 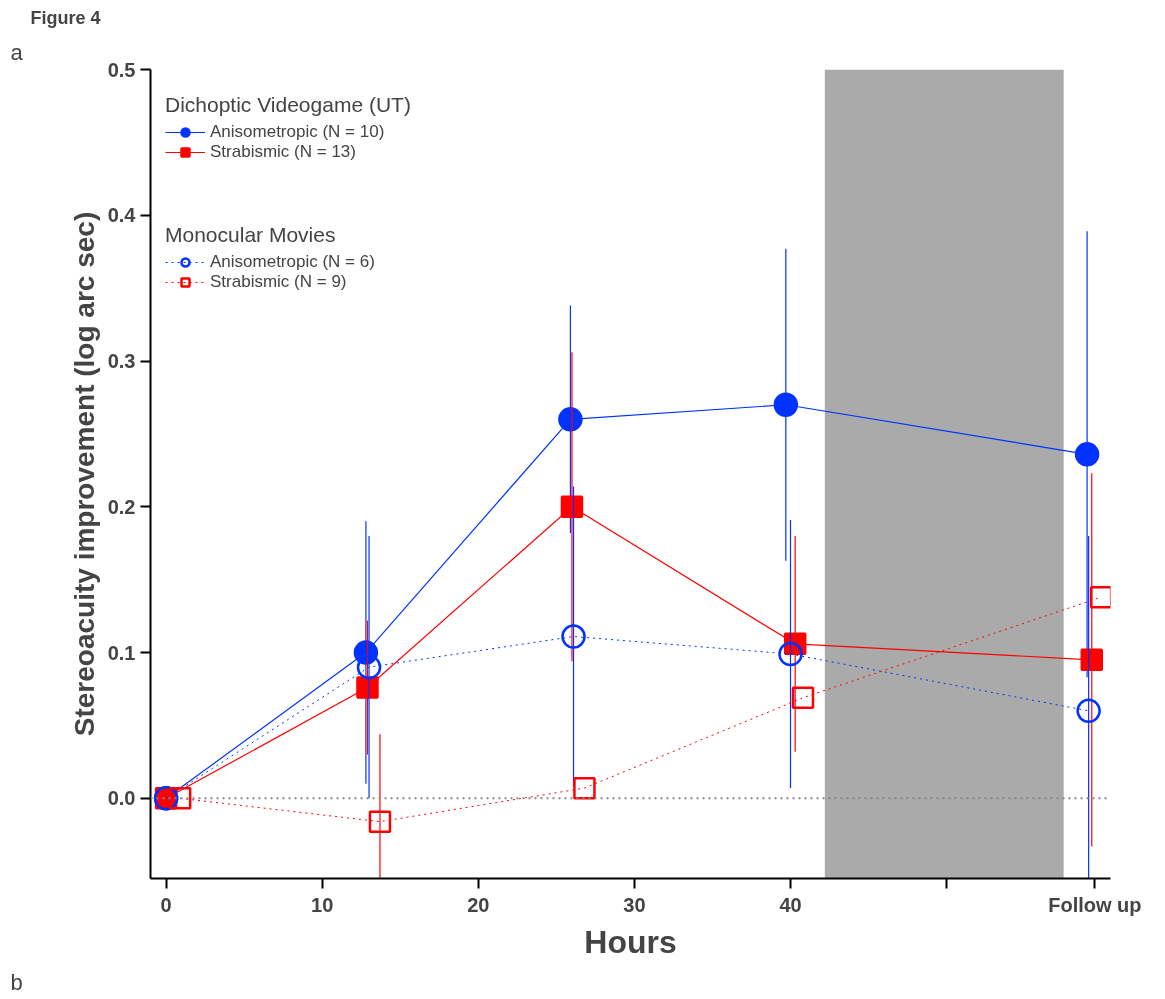 I want to click on text: b, so click(x=16, y=982).